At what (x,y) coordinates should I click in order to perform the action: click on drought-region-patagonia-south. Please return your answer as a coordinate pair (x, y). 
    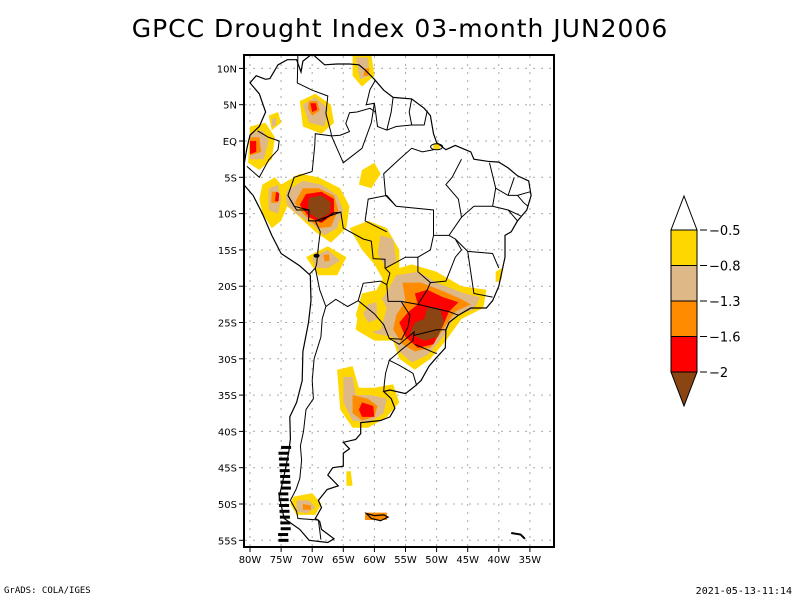
    Looking at the image, I should click on (306, 504).